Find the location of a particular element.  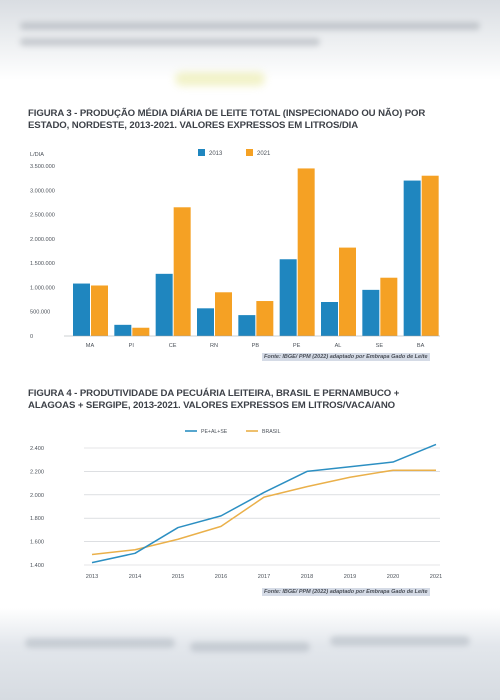

figure3-bar-PI-2013 is located at coordinates (123, 330).